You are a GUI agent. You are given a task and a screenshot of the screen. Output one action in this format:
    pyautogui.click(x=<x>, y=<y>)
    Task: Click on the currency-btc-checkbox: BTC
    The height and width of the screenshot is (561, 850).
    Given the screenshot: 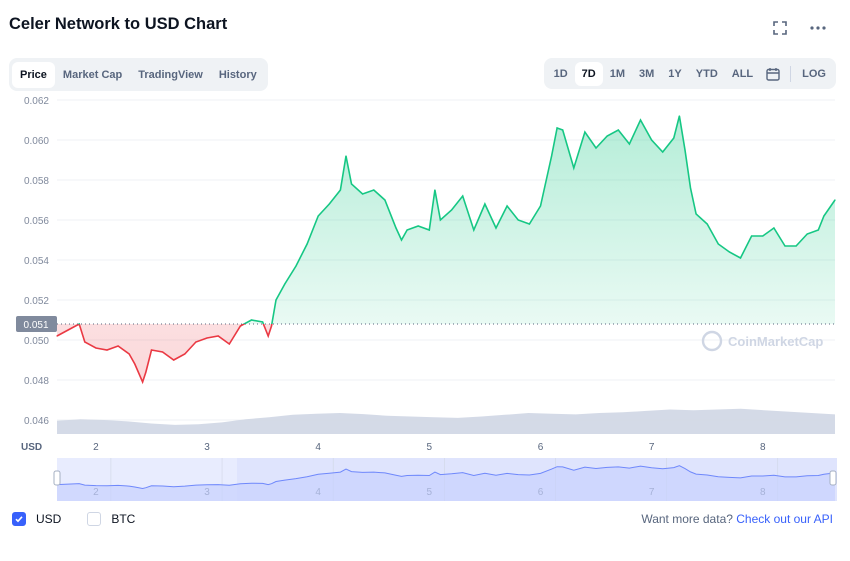 What is the action you would take?
    pyautogui.click(x=111, y=519)
    